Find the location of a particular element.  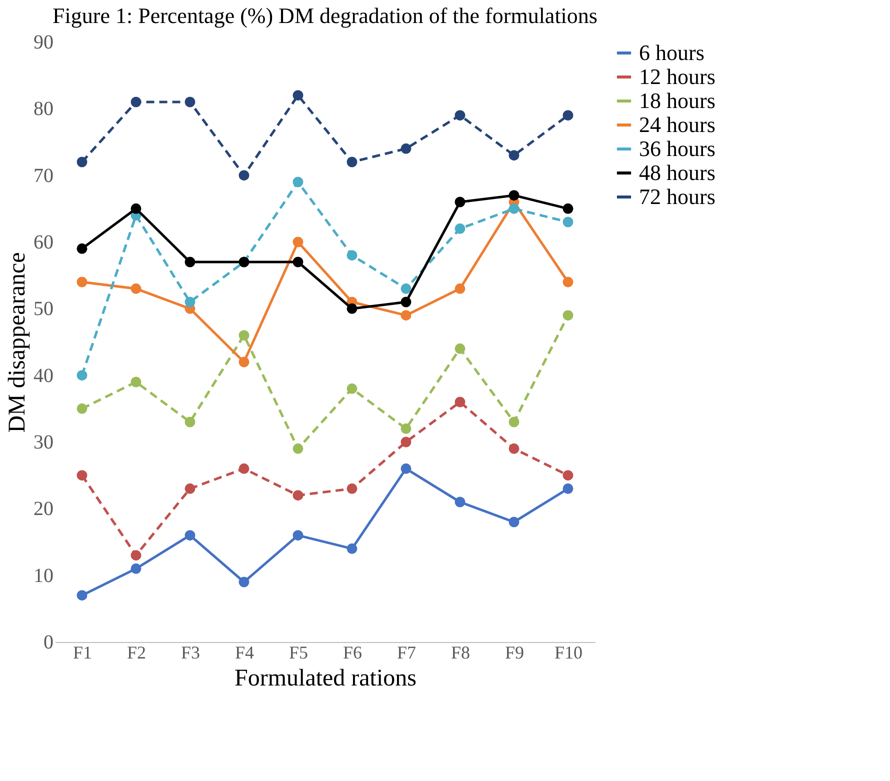

y-tick-label: 20 is located at coordinates (44, 509).